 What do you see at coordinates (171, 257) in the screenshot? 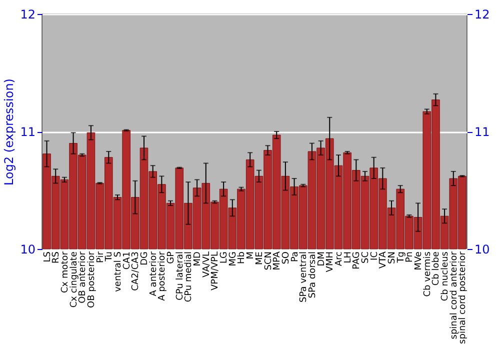
I see `x-tick-label: GP` at bounding box center [171, 257].